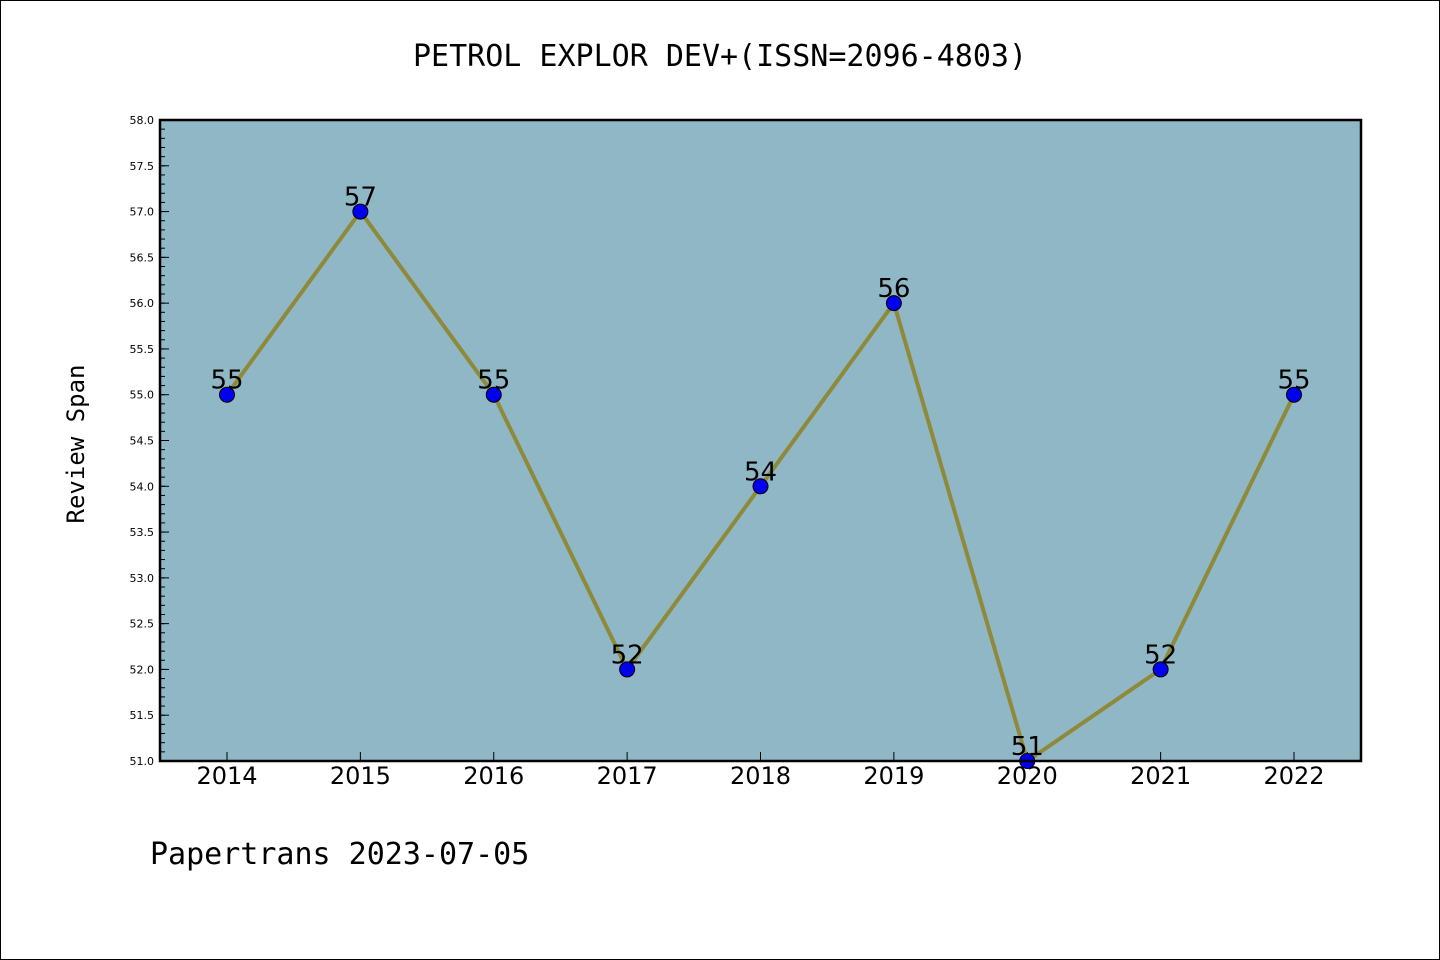 Image resolution: width=1440 pixels, height=960 pixels. I want to click on x-tick-label: 2018, so click(760, 776).